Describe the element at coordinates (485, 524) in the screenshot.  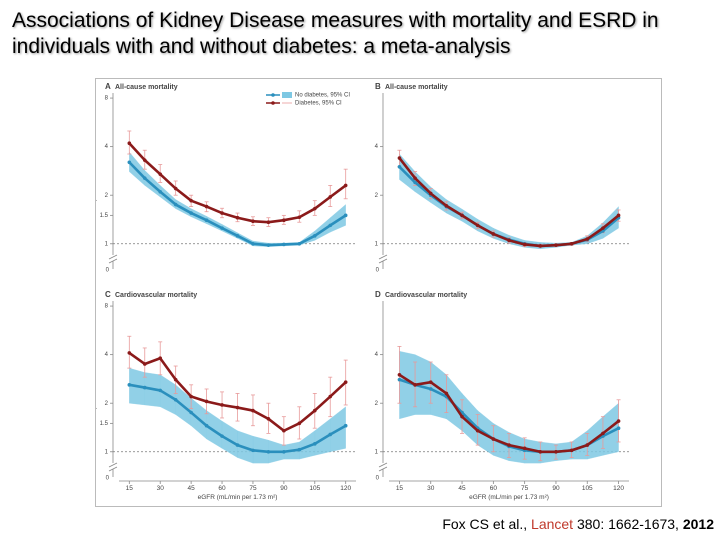
I see `citation-authors: Fox CS et al.,` at that location.